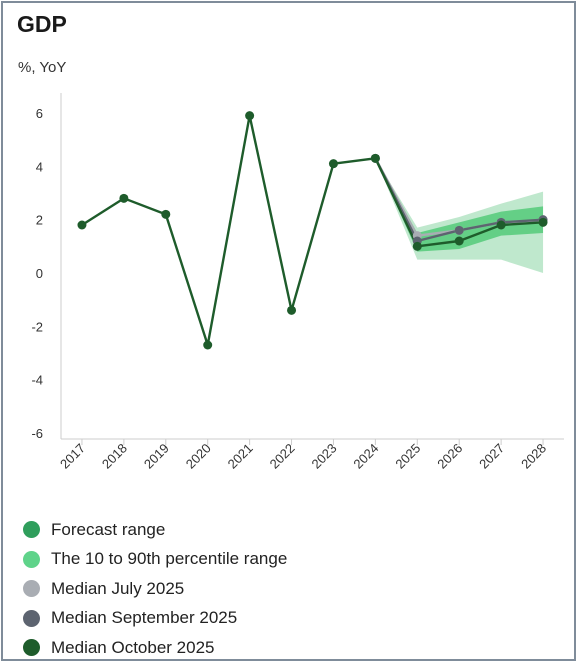  What do you see at coordinates (449, 456) in the screenshot?
I see `x-tick-label: 2026` at bounding box center [449, 456].